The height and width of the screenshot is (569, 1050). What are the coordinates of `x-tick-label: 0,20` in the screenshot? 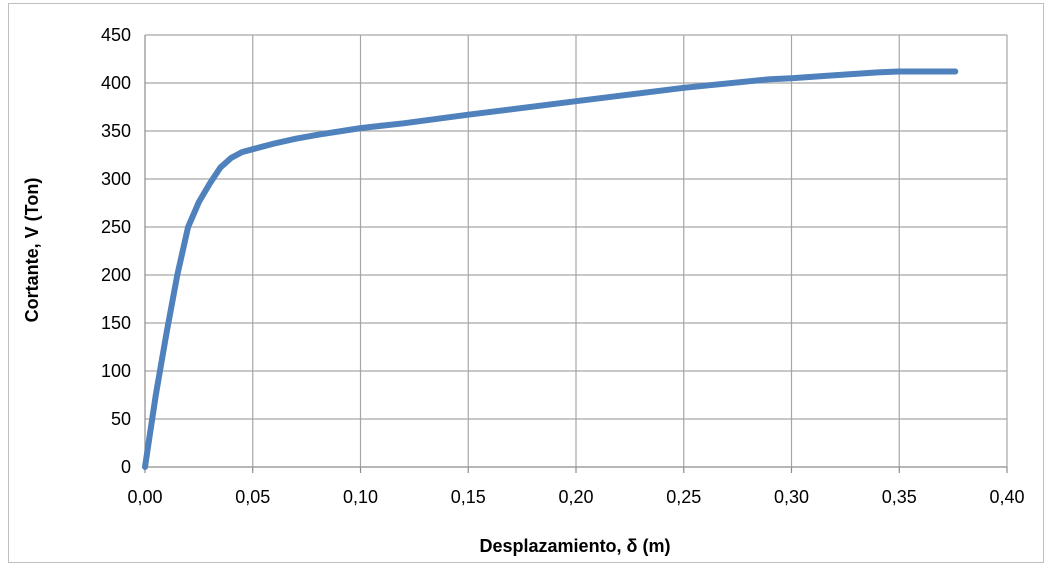 It's located at (575, 497).